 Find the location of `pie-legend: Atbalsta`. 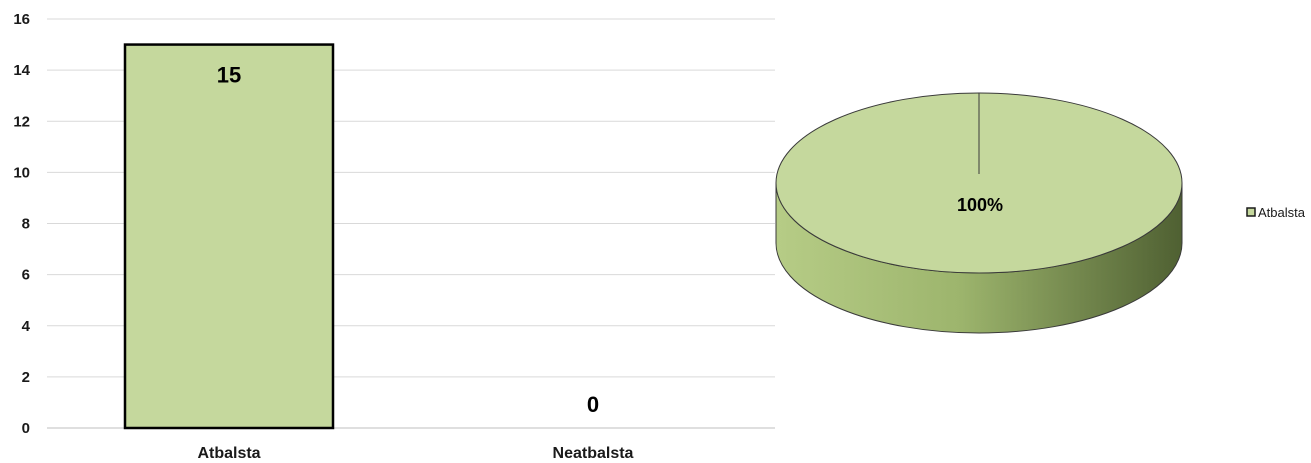

pie-legend: Atbalsta is located at coordinates (1276, 212).